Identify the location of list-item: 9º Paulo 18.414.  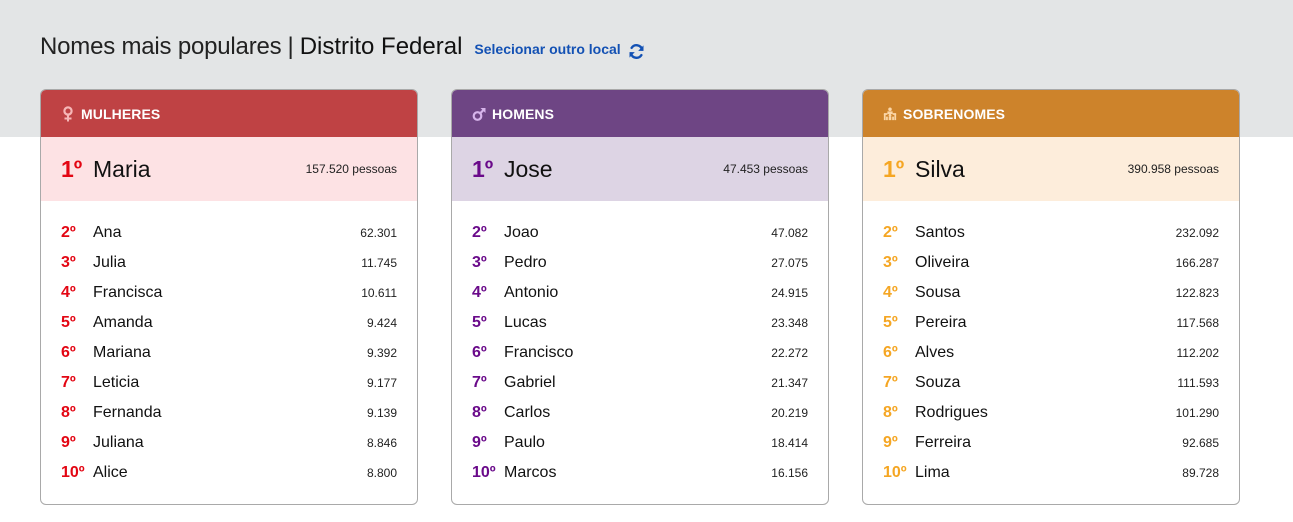
(640, 443).